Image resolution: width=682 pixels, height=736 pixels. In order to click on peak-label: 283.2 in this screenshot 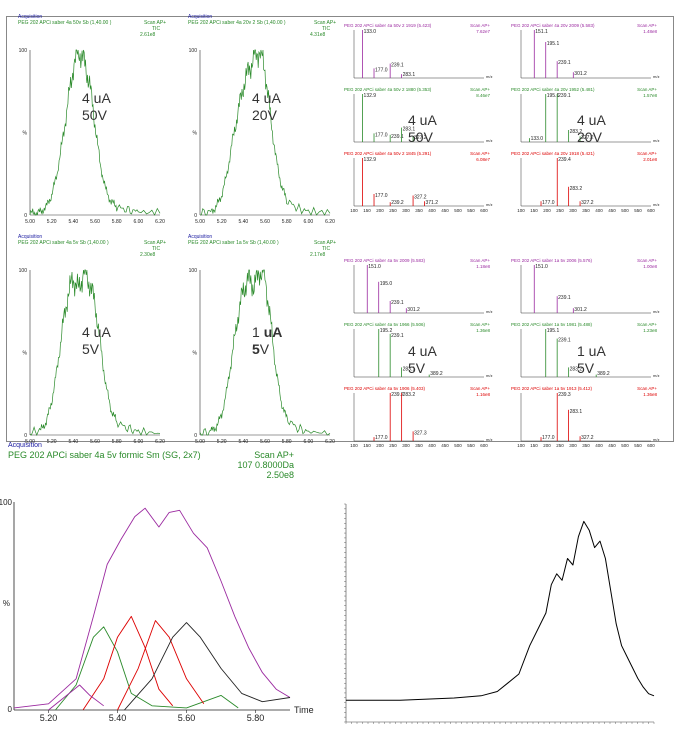, I will do `click(409, 395)`.